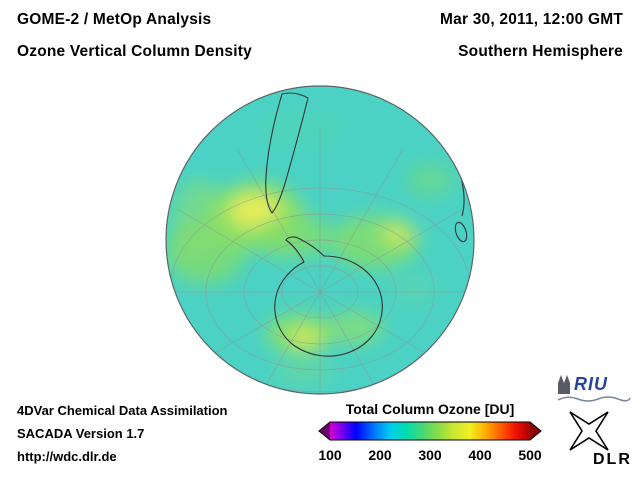  What do you see at coordinates (612, 459) in the screenshot?
I see `dlr-logo-text: DLR` at bounding box center [612, 459].